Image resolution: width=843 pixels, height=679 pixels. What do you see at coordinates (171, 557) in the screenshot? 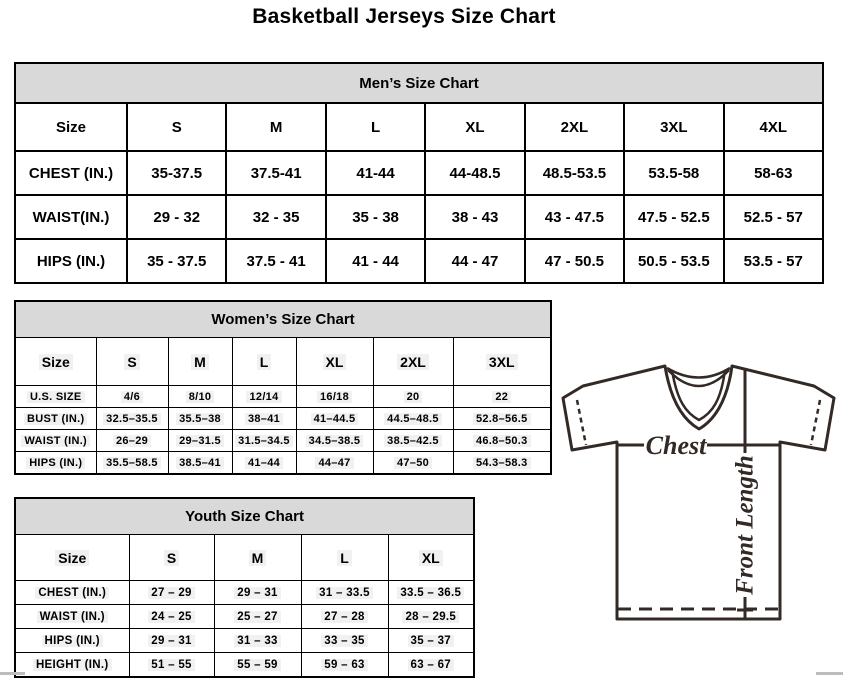
I see `youth-size-col-s-text: S` at bounding box center [171, 557].